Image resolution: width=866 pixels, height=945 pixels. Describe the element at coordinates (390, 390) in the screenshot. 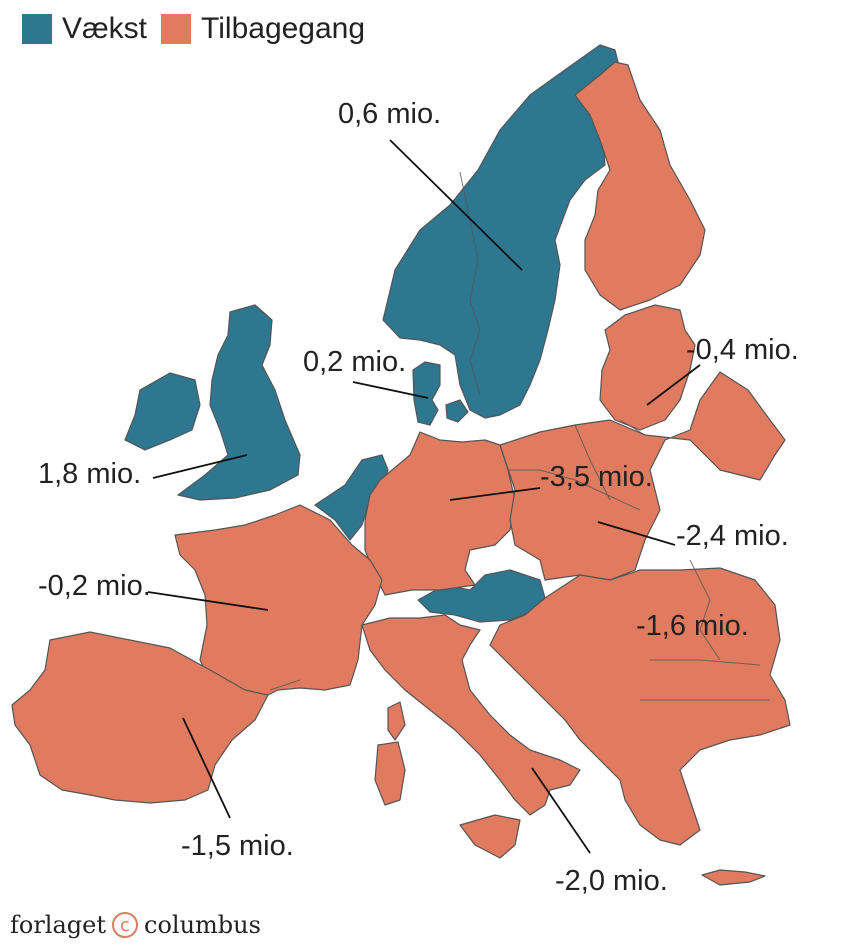

I see `leader-denmark` at that location.